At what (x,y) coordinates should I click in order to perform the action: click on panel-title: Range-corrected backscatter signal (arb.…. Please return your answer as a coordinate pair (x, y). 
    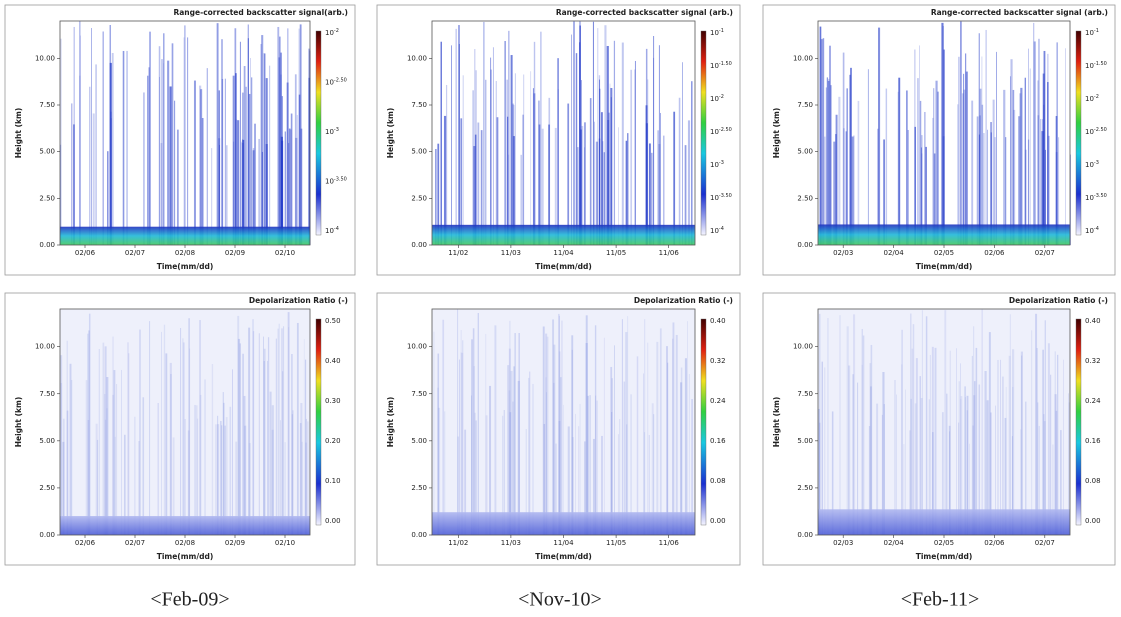
    Looking at the image, I should click on (1019, 12).